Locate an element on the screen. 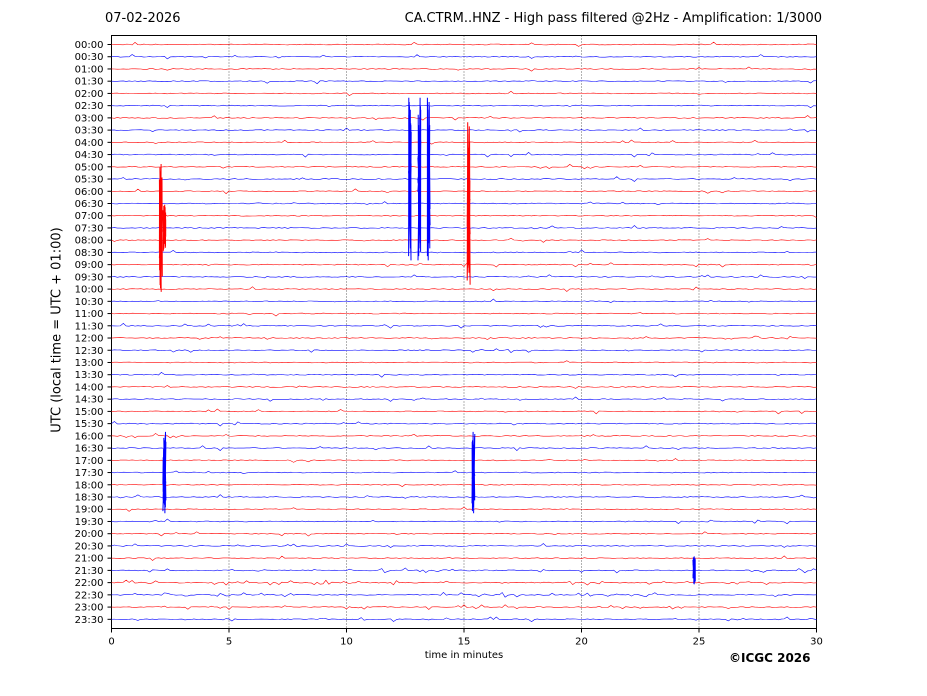  trace-21:00 is located at coordinates (464, 558).